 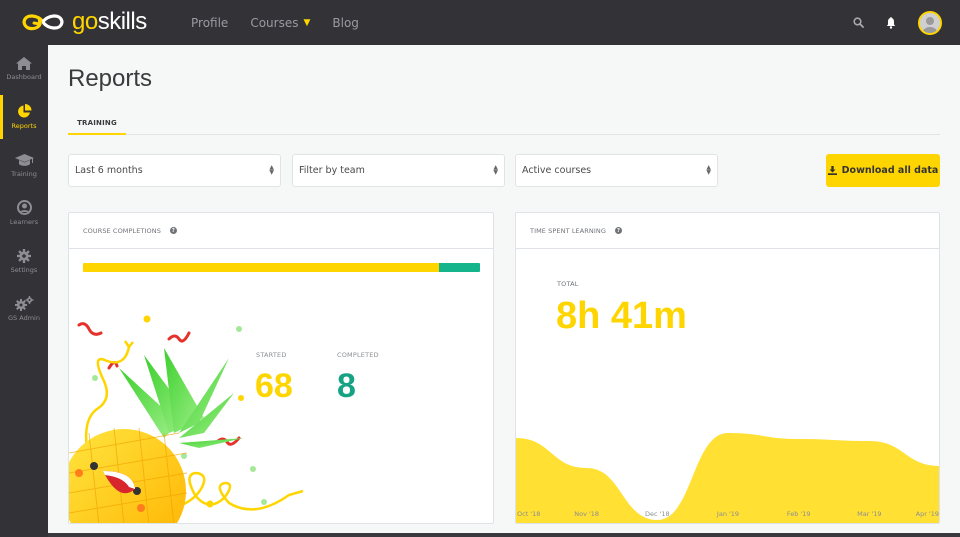 I want to click on gear-icon, so click(x=24, y=255).